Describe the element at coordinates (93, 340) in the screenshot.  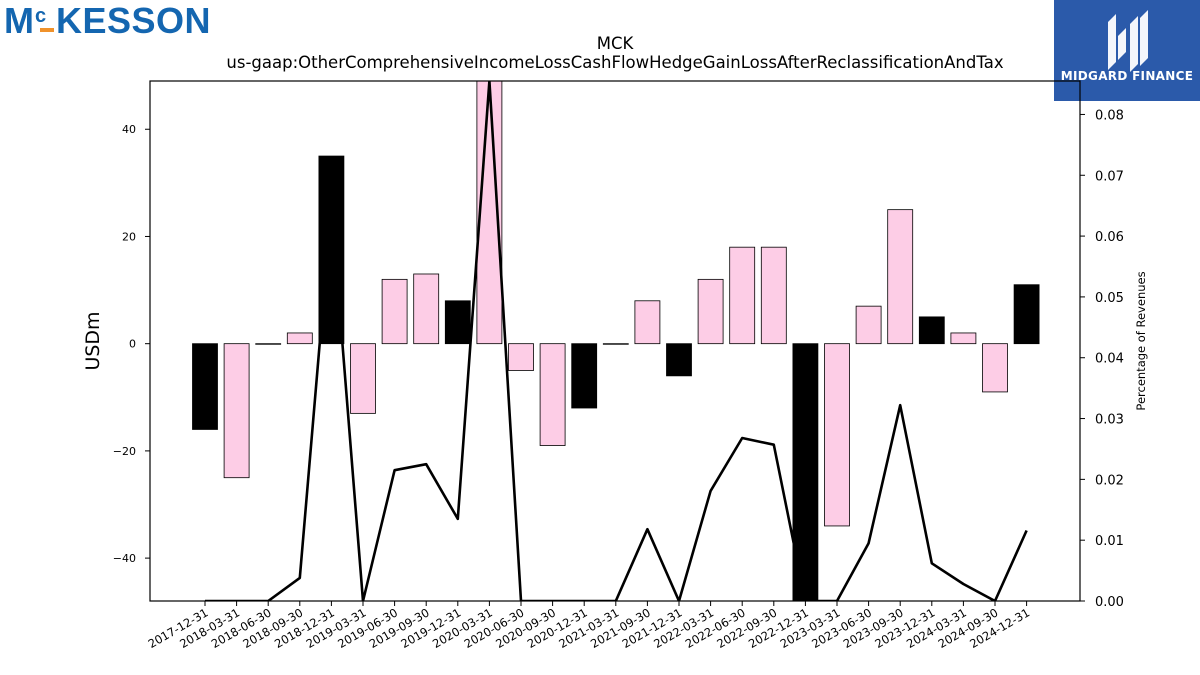
I see `y-axis-label: USDm` at that location.